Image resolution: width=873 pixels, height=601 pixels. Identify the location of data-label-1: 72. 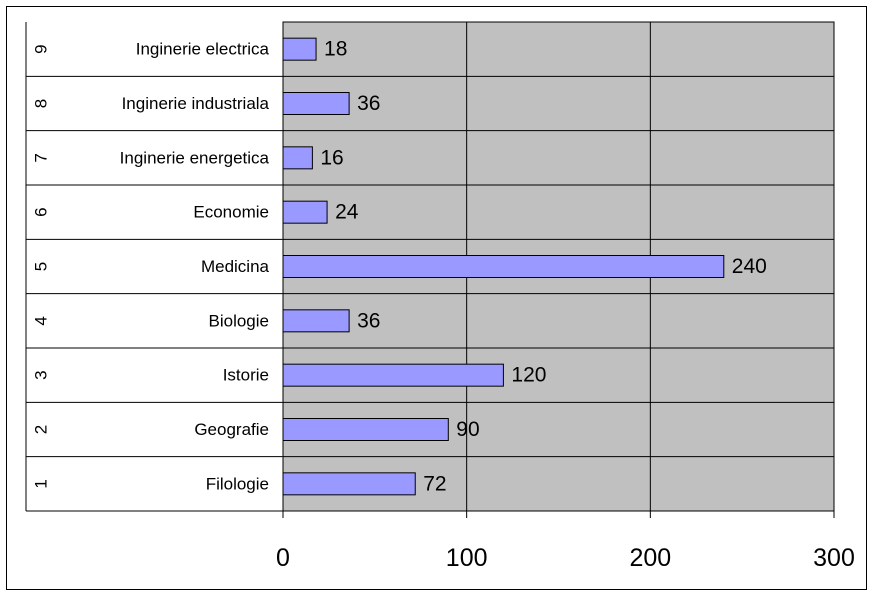
(434, 483).